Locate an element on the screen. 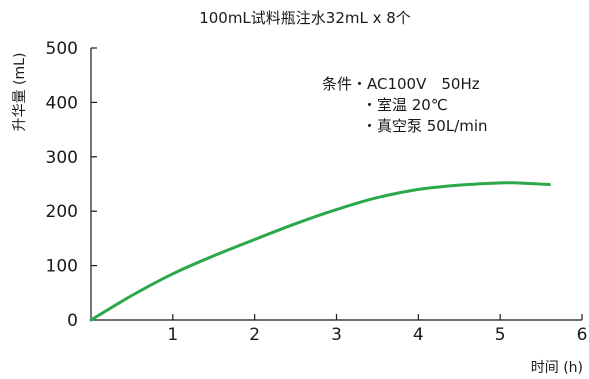 The image size is (589, 379). x-tick-label: 2 is located at coordinates (254, 335).